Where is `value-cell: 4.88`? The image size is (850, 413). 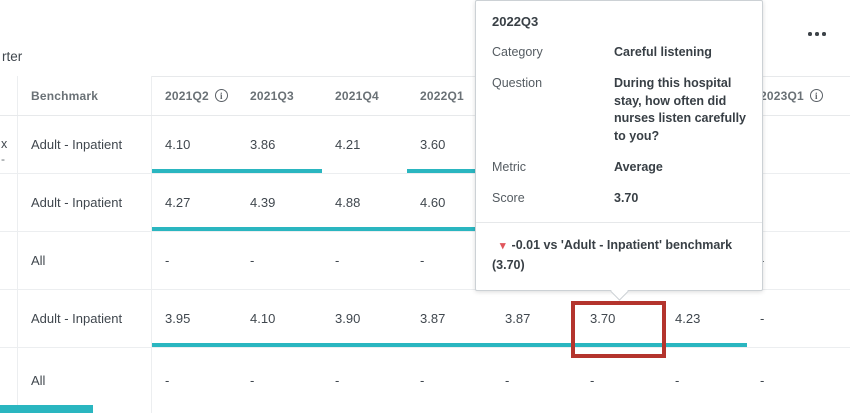
value-cell: 4.88 is located at coordinates (364, 202).